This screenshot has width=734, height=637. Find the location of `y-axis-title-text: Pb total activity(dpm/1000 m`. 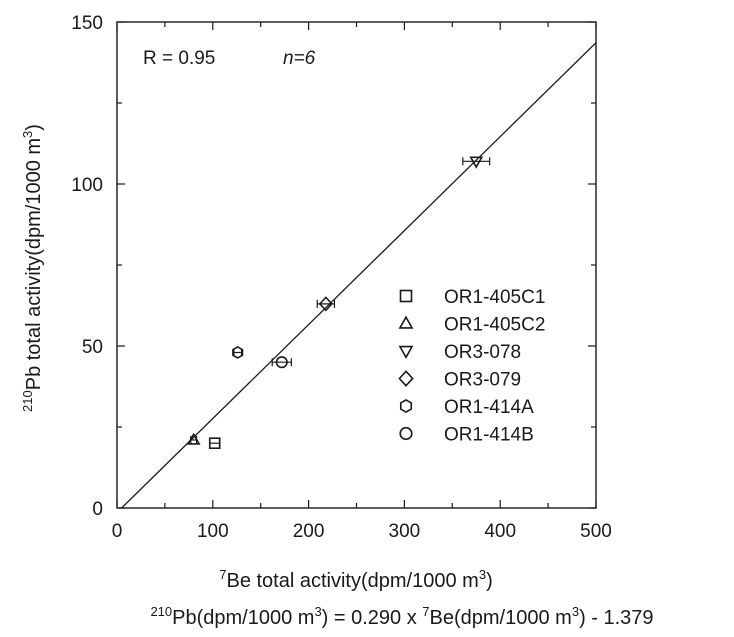

y-axis-title-text: Pb total activity(dpm/1000 m is located at coordinates (34, 264).